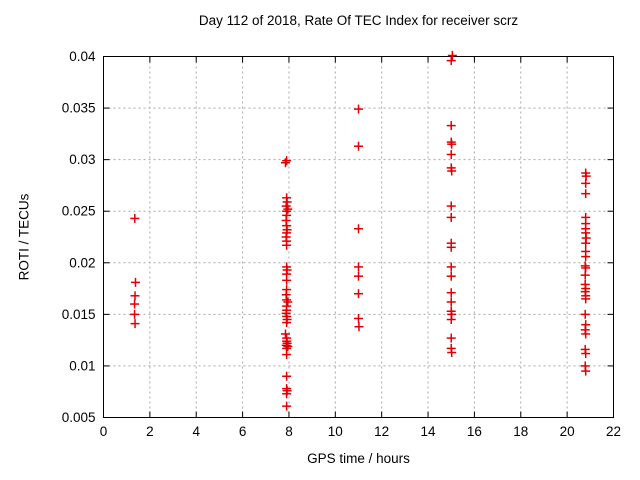  I want to click on x-tick-label: 12, so click(381, 431).